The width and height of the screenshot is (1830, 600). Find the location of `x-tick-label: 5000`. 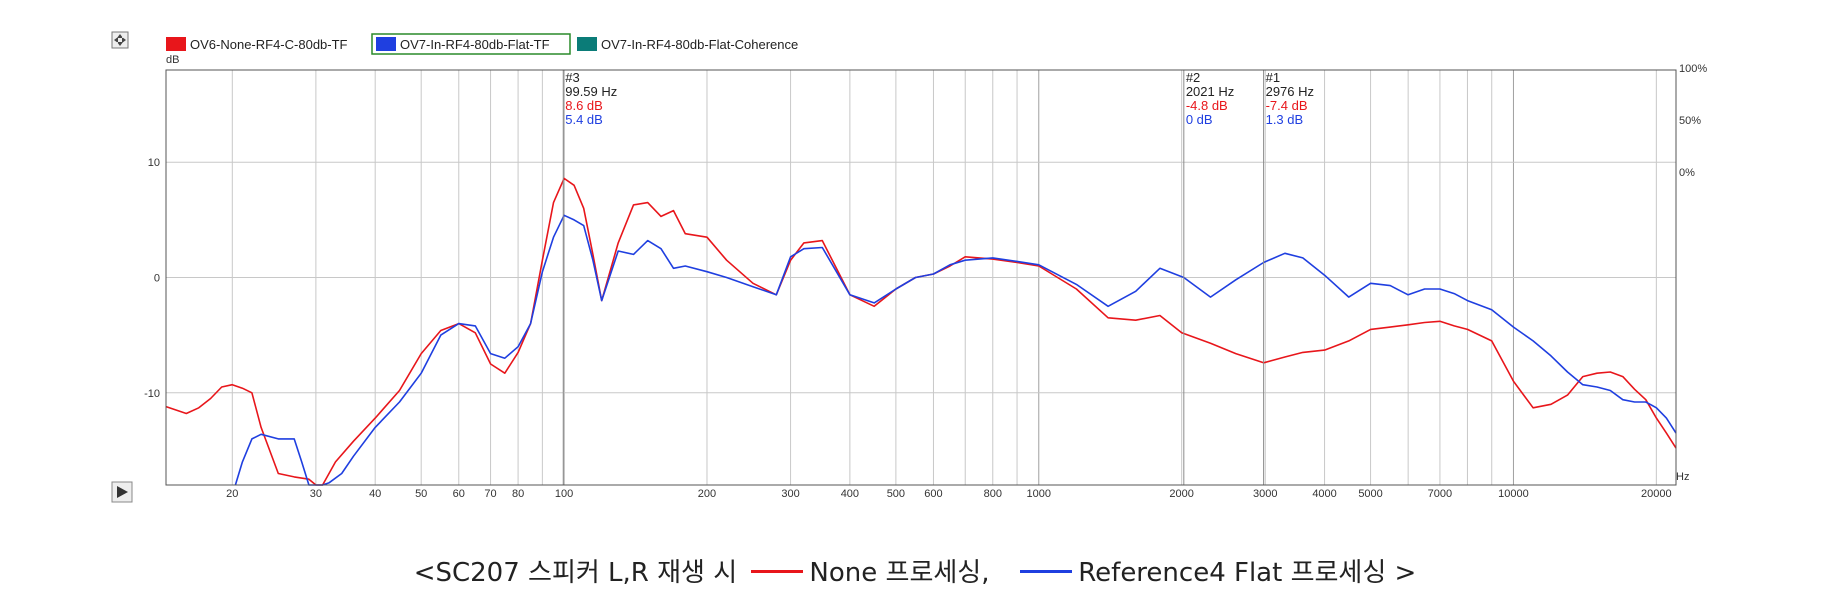

x-tick-label: 5000 is located at coordinates (1370, 494).